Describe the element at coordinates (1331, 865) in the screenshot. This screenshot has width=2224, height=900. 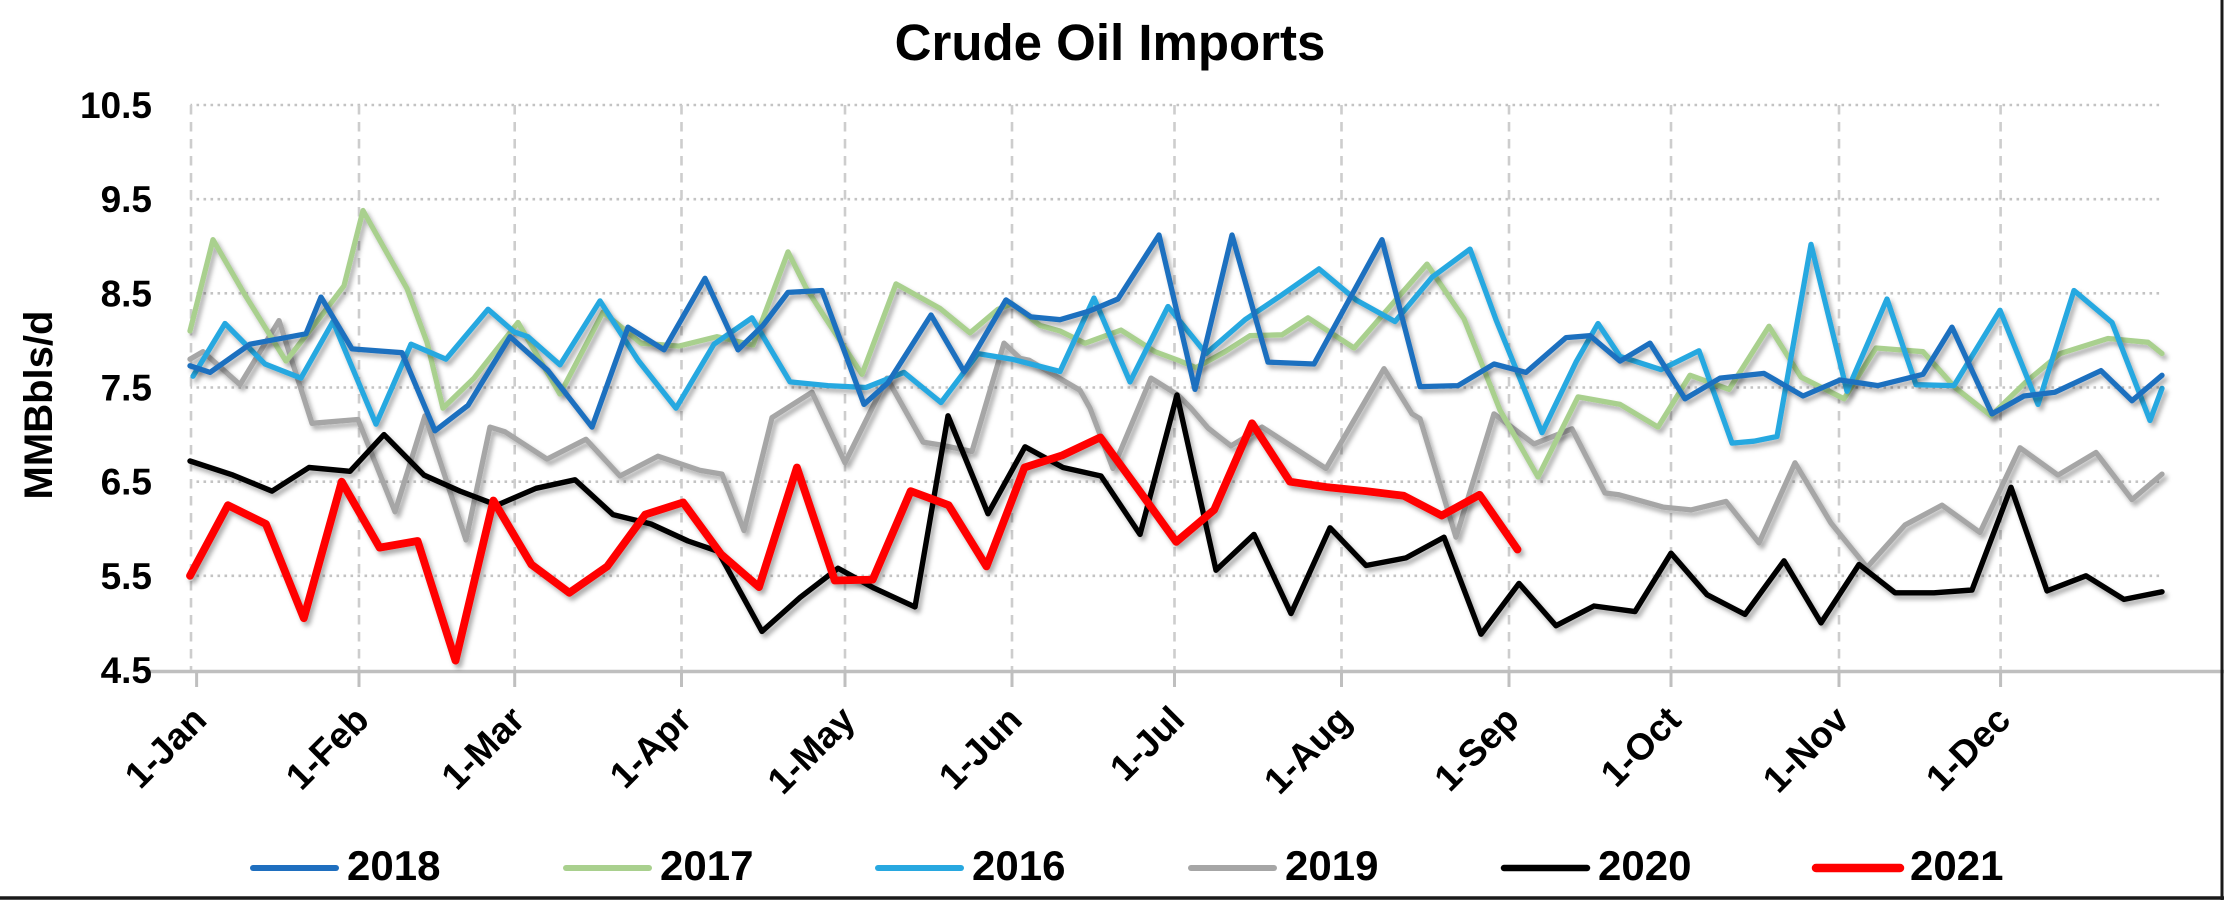
I see `svg-text: 2019` at that location.